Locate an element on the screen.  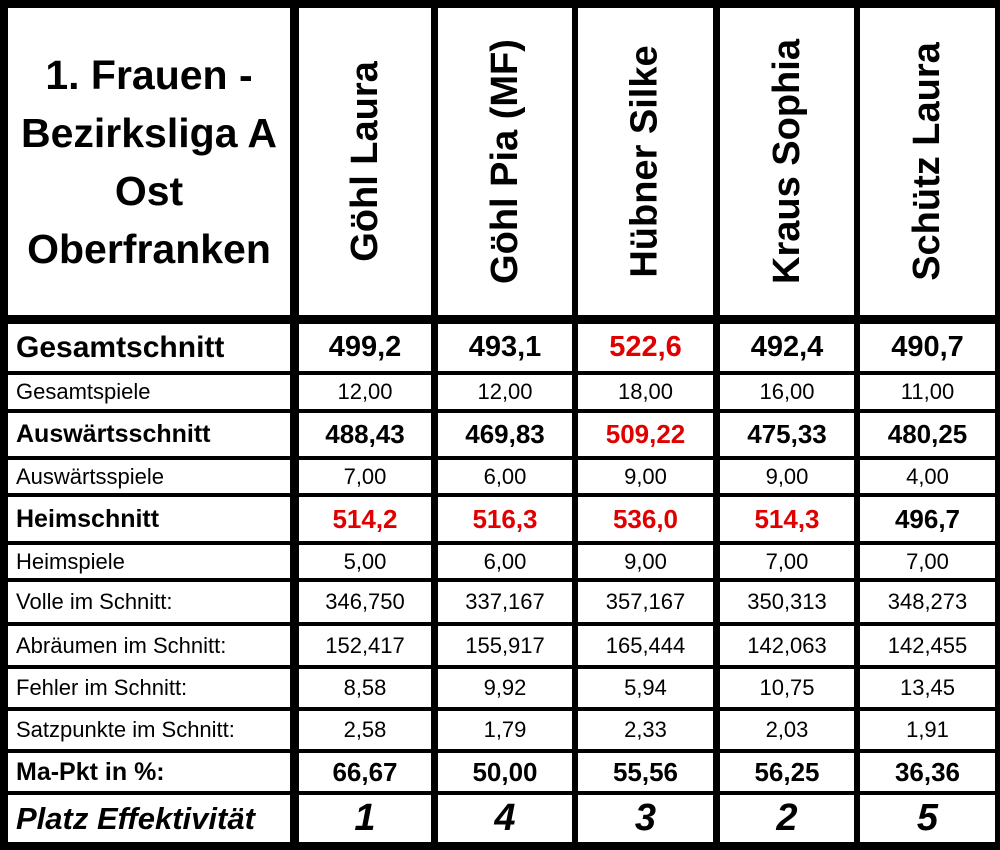
column-header-player: Göhl Pia (MF) is located at coordinates (505, 161).